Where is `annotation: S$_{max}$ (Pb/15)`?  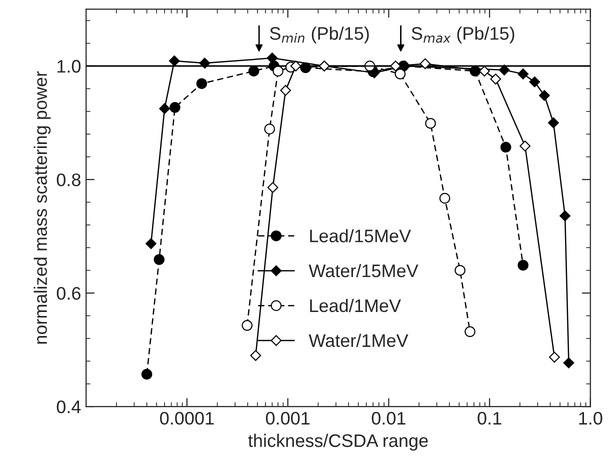
annotation: S$_{max}$ (Pb/15) is located at coordinates (463, 35).